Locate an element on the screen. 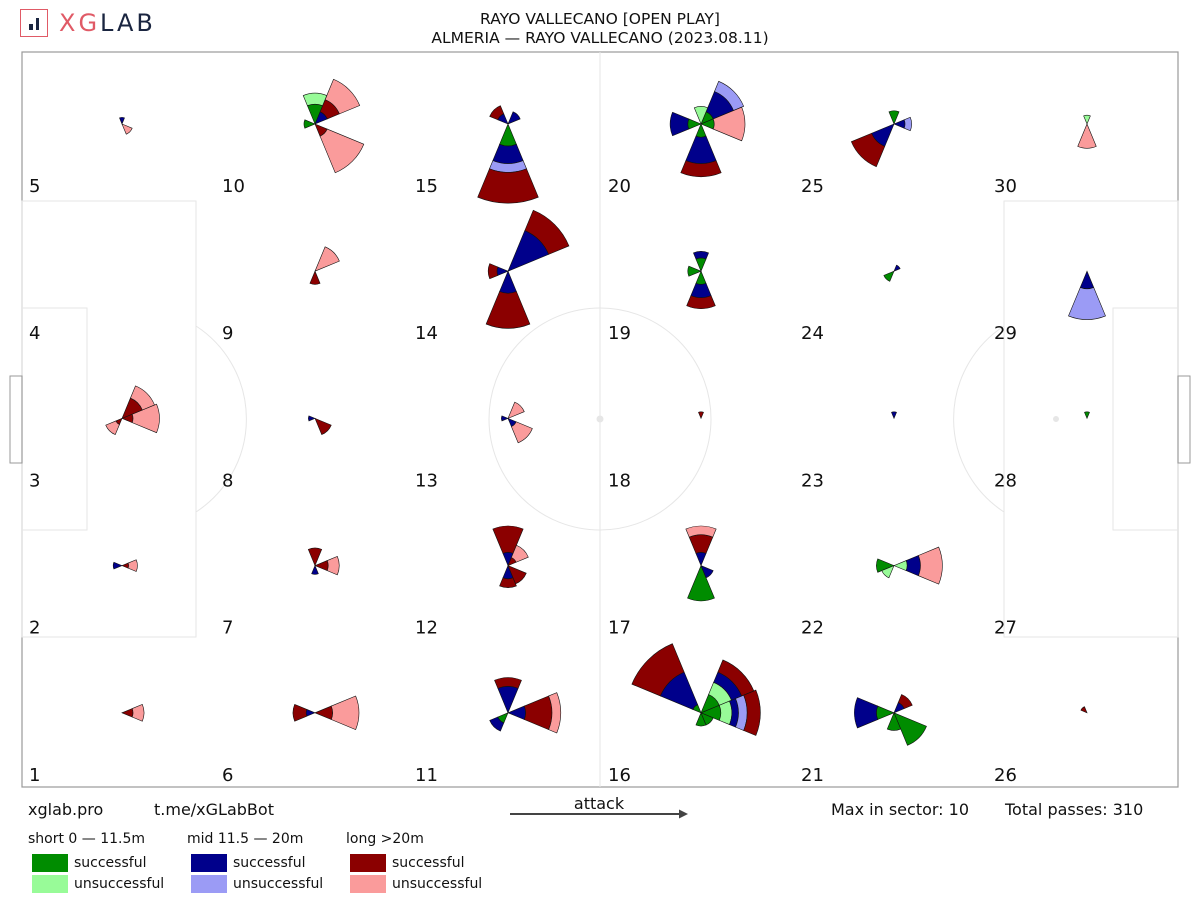 This screenshot has height=906, width=1200. rose-sector-se-short-success is located at coordinates (707, 719).